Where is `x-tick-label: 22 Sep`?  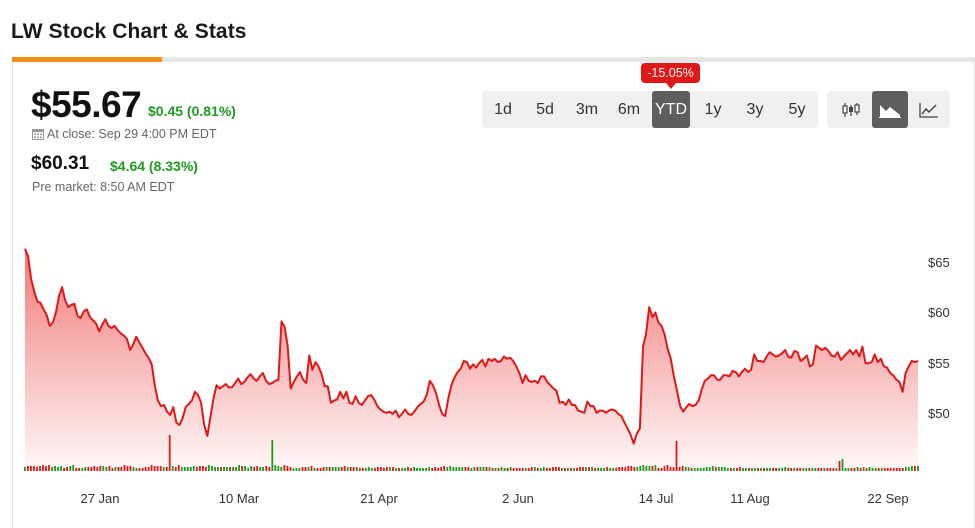 x-tick-label: 22 Sep is located at coordinates (887, 498).